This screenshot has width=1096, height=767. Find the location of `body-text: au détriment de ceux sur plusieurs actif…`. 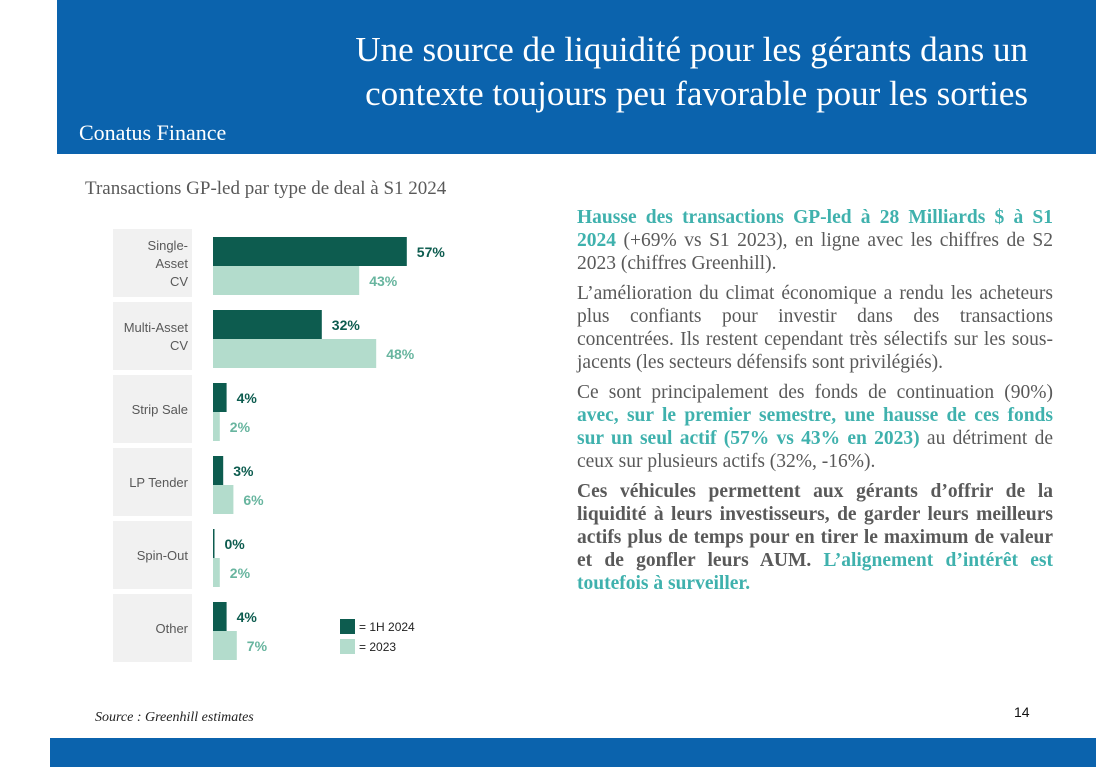

body-text: au détriment de ceux sur plusieurs actif… is located at coordinates (815, 450).